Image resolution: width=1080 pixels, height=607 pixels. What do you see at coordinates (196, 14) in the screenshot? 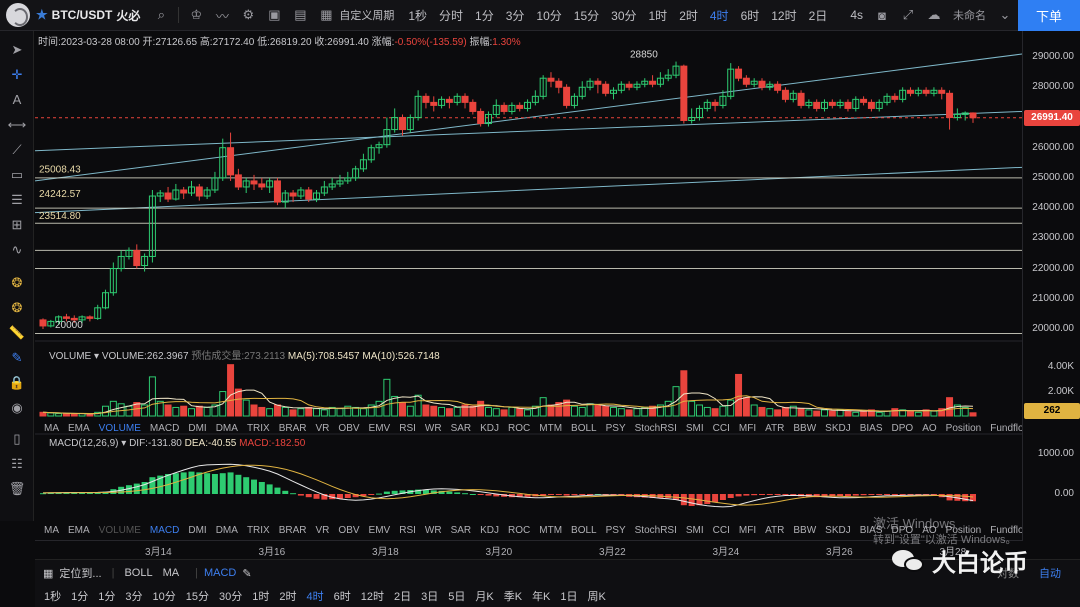
I see `crown-icon: ♔` at bounding box center [196, 14].